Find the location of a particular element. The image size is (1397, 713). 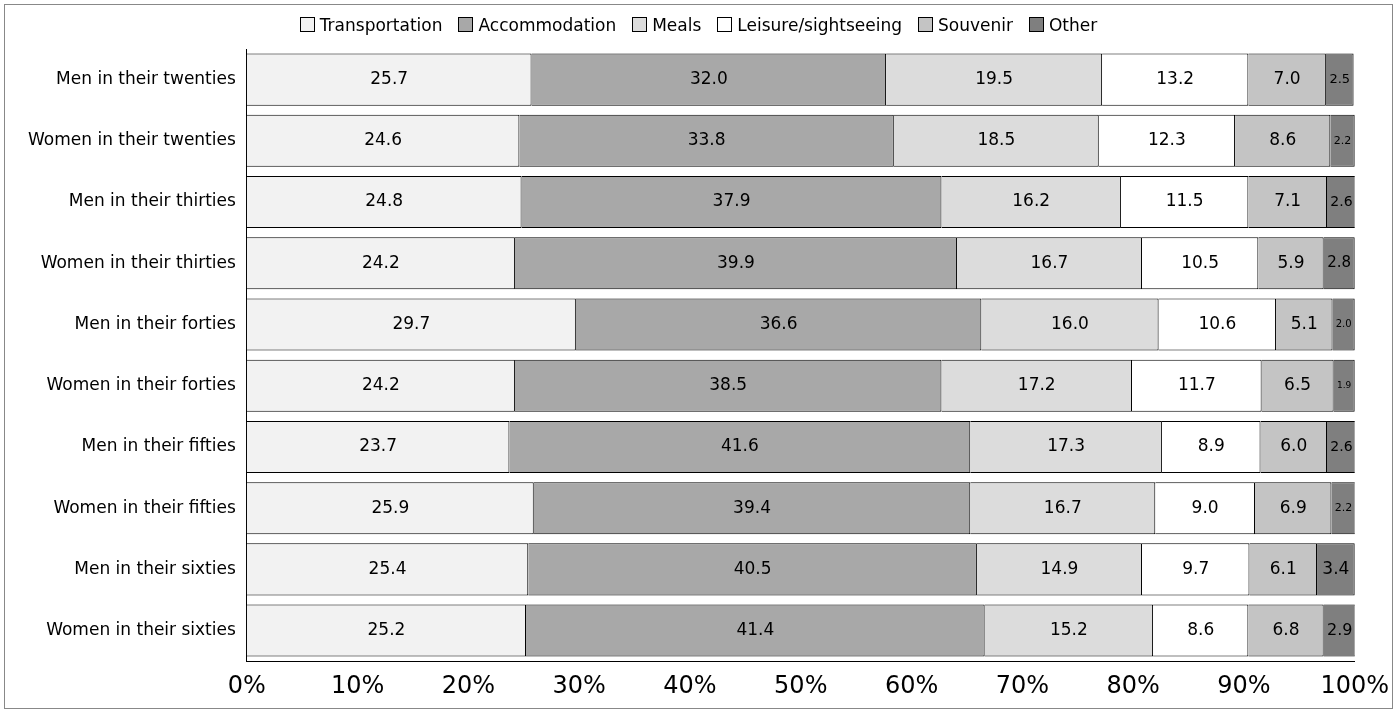

data-label: 33.8 is located at coordinates (706, 139).